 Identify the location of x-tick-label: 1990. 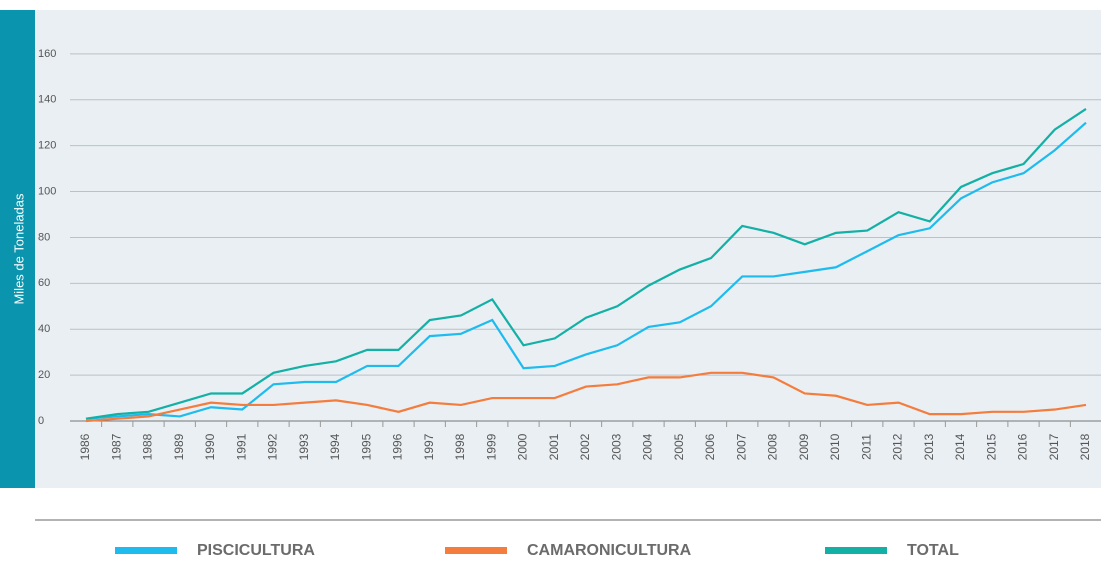
(210, 446).